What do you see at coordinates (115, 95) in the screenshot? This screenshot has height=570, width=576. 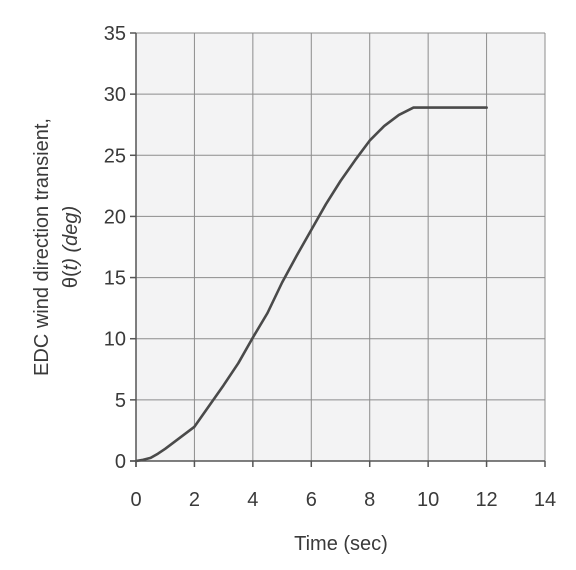 I see `y-tick-label: 30` at bounding box center [115, 95].